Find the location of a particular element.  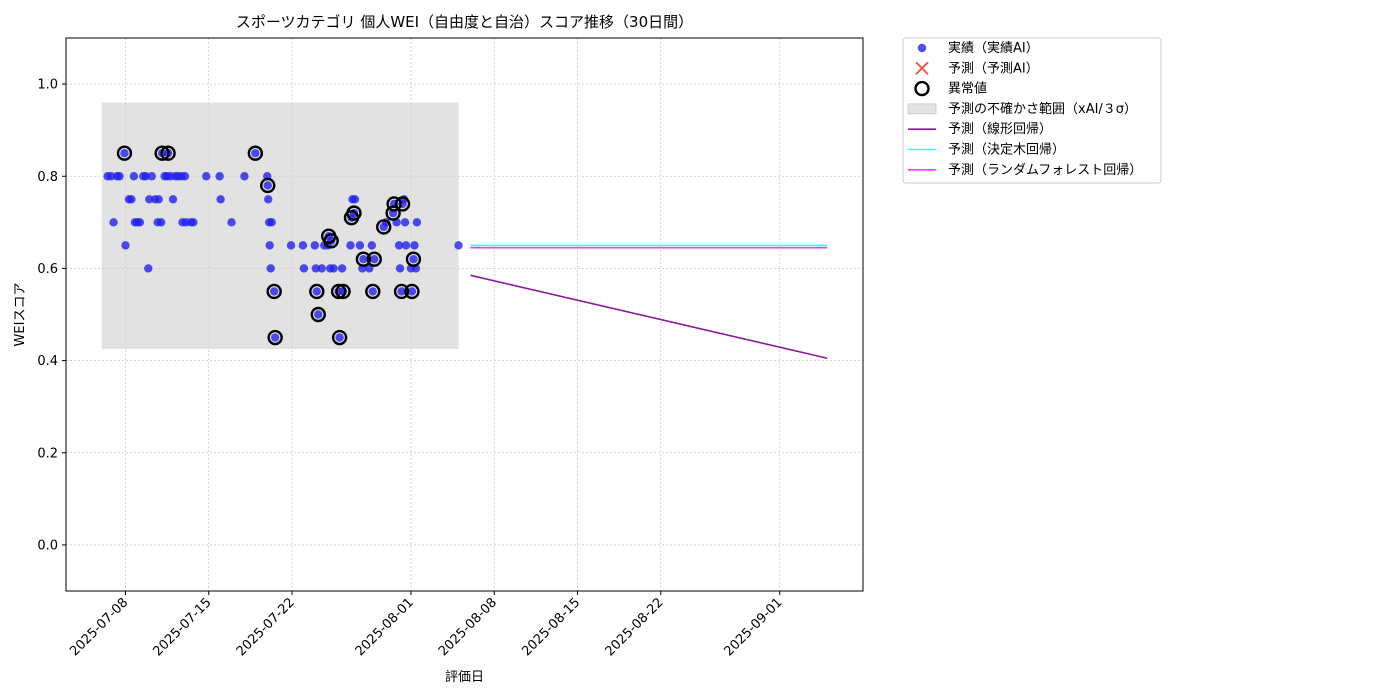

x-tick-label: 2025-07-15 is located at coordinates (183, 627).